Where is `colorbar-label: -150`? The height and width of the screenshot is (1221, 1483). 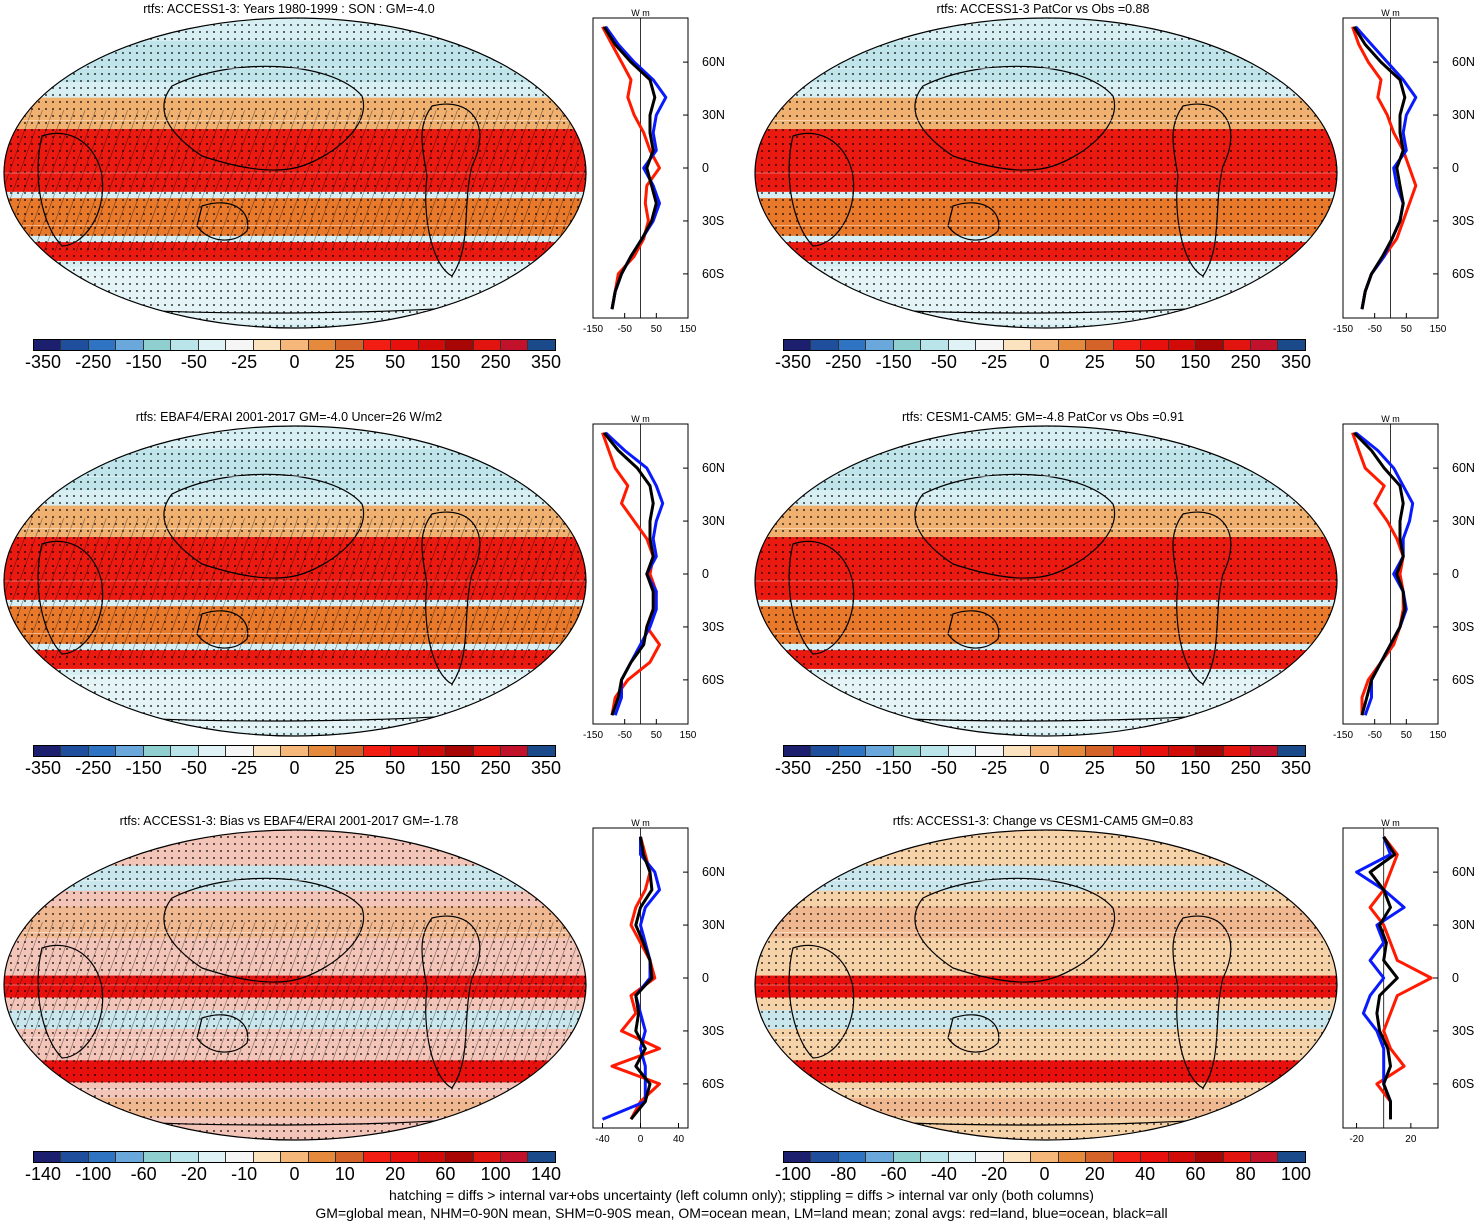
colorbar-label: -150 is located at coordinates (143, 362).